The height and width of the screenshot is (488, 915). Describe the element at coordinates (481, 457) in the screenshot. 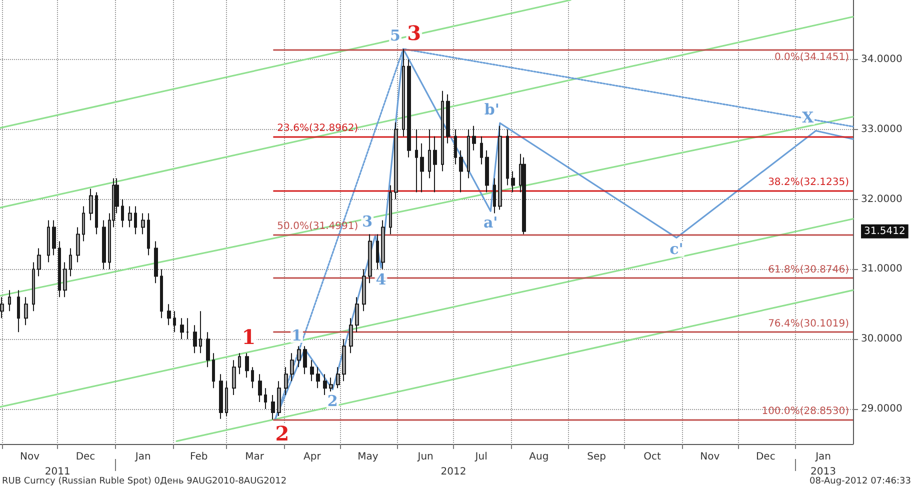

I see `x-tick-label: Jul` at that location.